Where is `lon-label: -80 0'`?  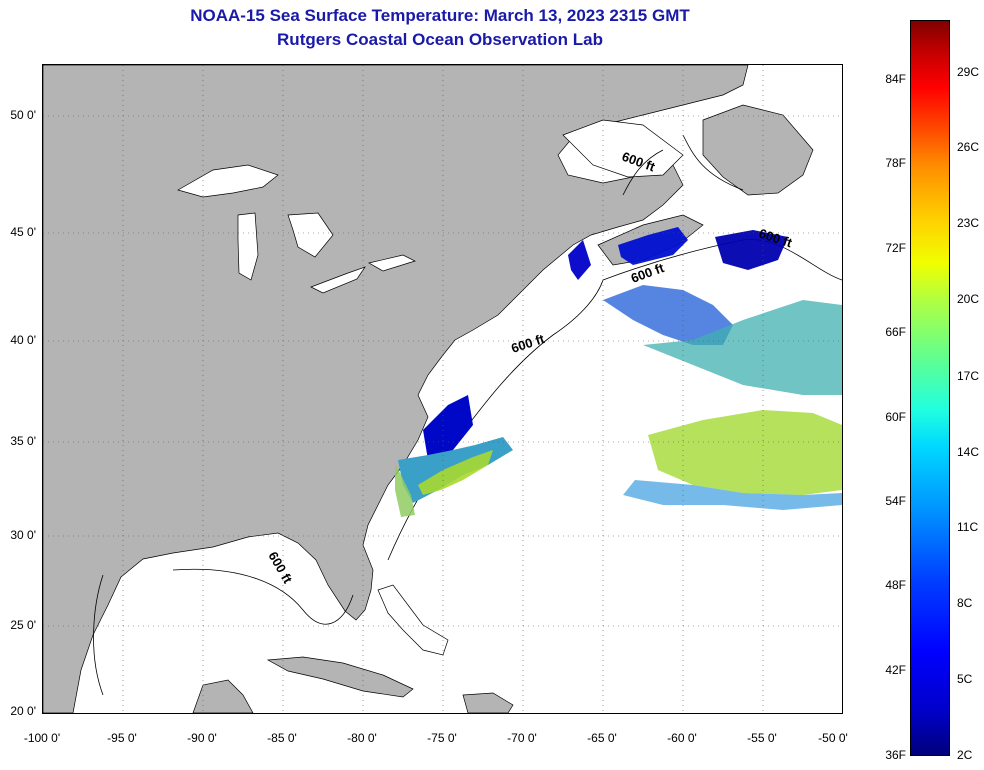 lon-label: -80 0' is located at coordinates (362, 738).